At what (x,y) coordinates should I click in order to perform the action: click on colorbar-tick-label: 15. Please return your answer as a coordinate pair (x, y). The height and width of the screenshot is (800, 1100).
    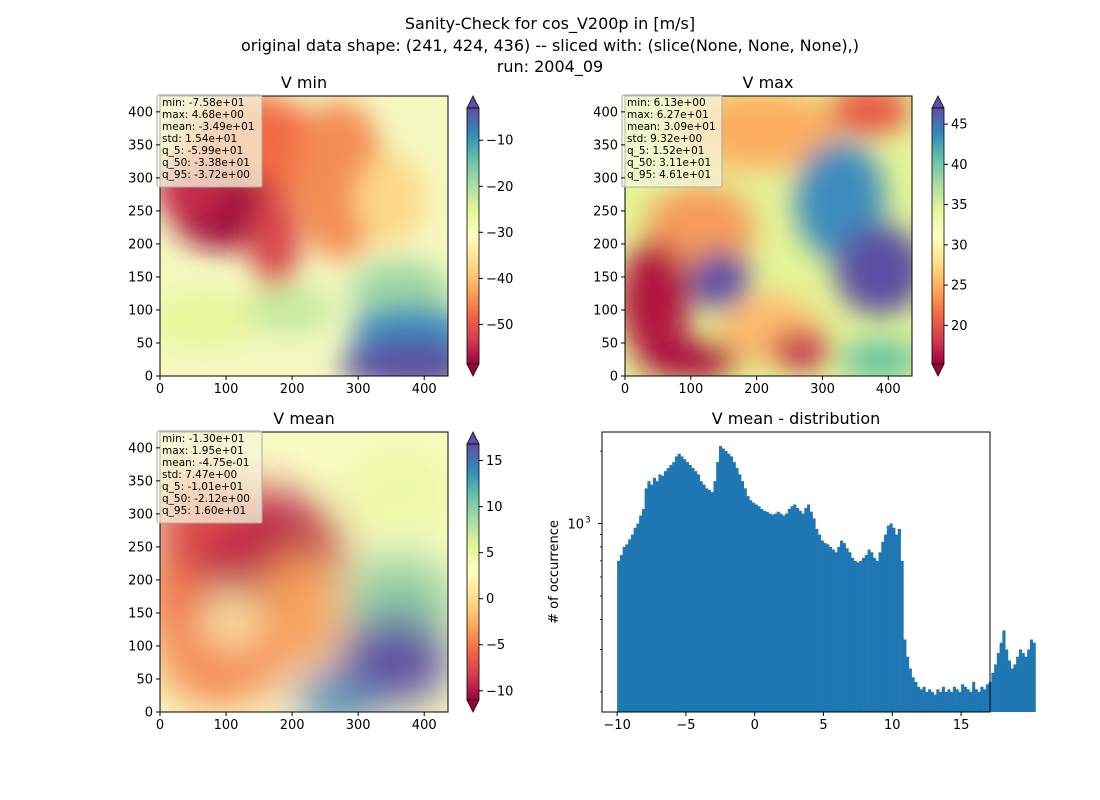
    Looking at the image, I should click on (494, 461).